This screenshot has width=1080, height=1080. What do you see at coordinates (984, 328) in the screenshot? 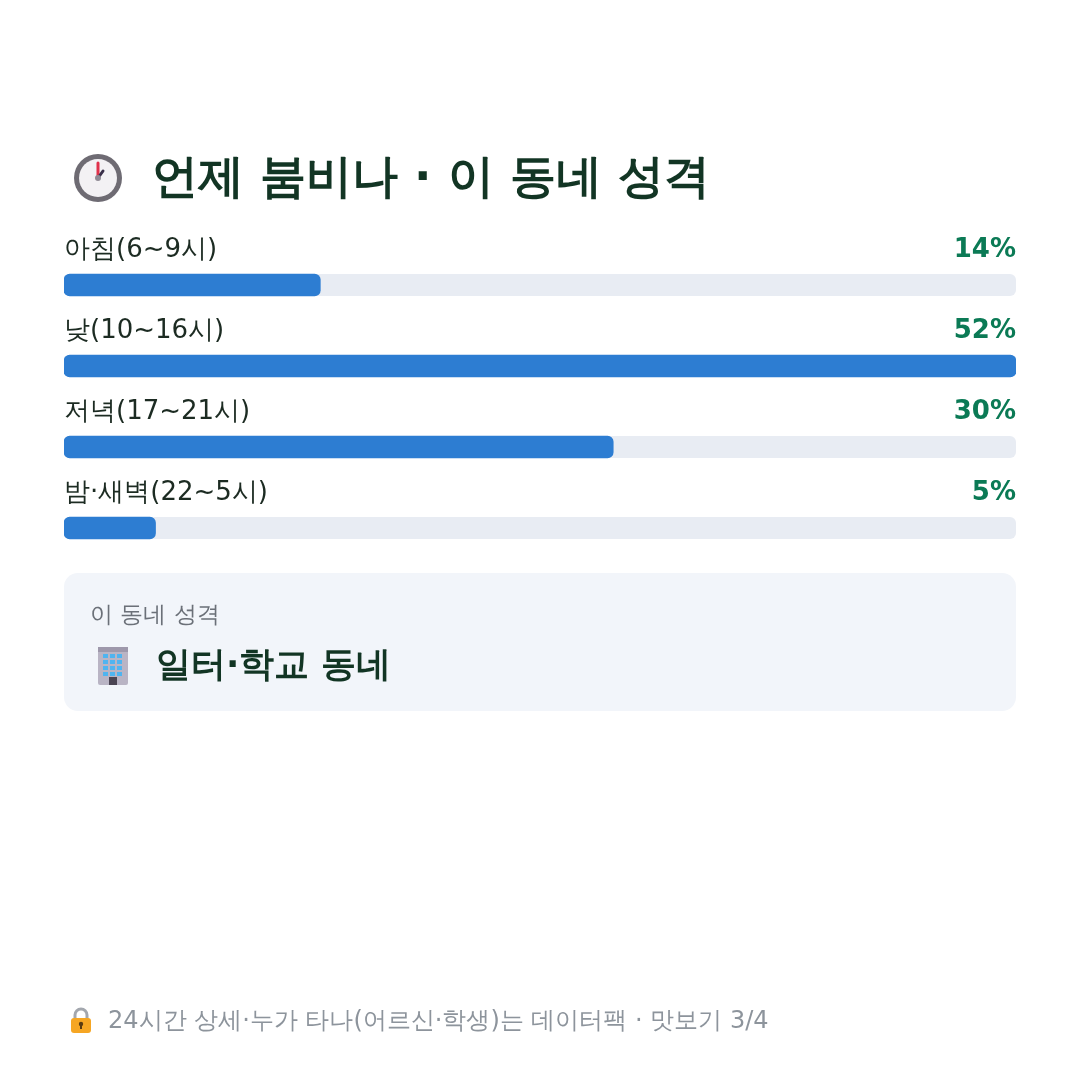
I see `data-label: 52%` at bounding box center [984, 328].